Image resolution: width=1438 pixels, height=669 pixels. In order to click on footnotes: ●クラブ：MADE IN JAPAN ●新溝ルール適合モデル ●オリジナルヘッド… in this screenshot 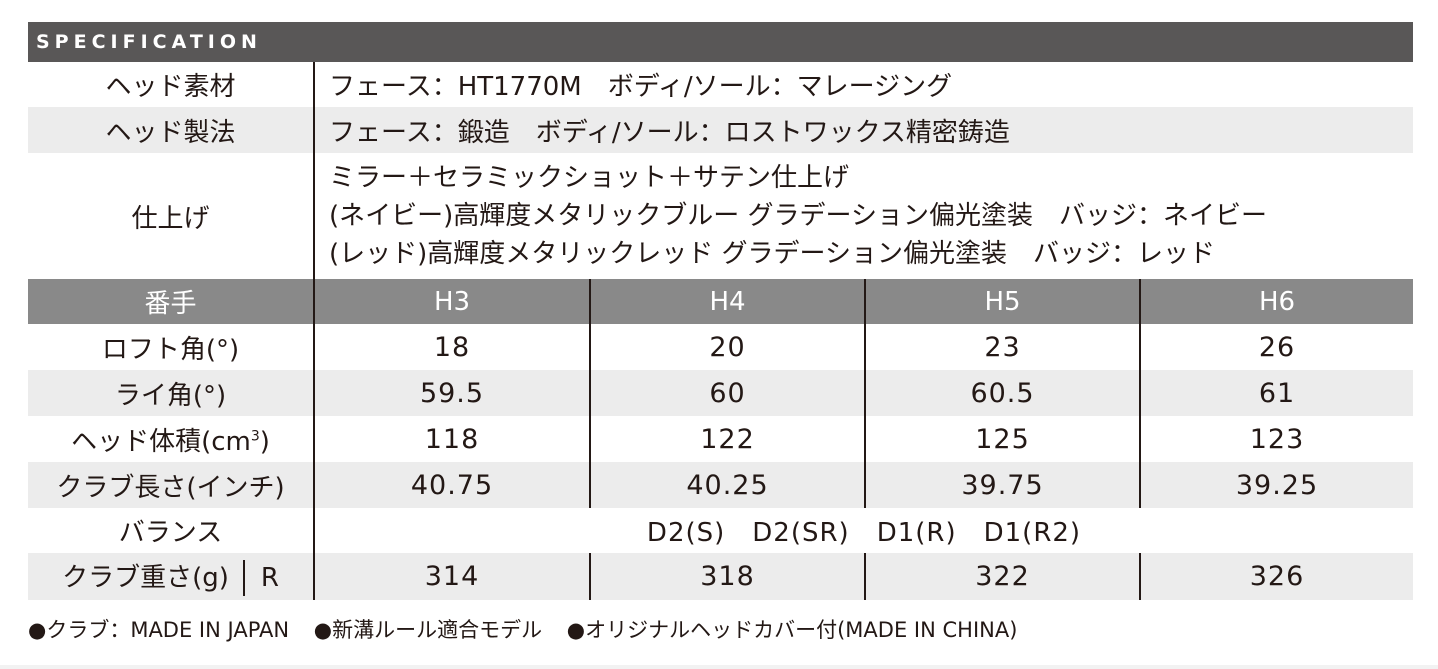, I will do `click(522, 629)`.